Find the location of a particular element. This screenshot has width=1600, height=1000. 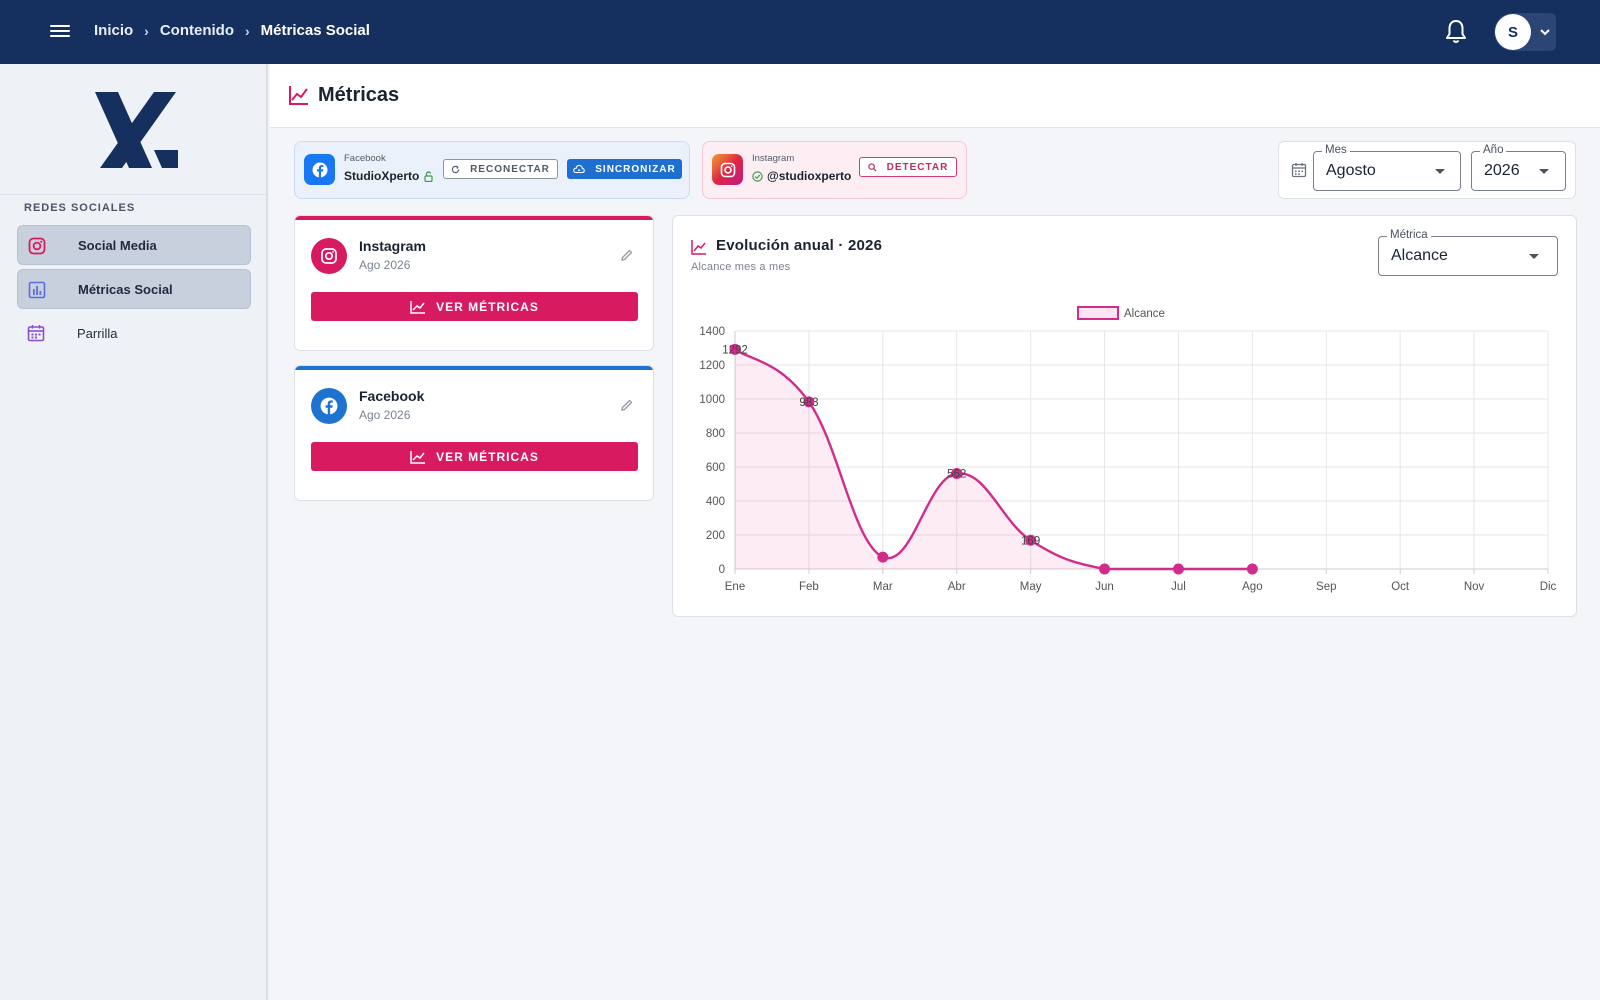

facebook-logo-icon is located at coordinates (319, 169).